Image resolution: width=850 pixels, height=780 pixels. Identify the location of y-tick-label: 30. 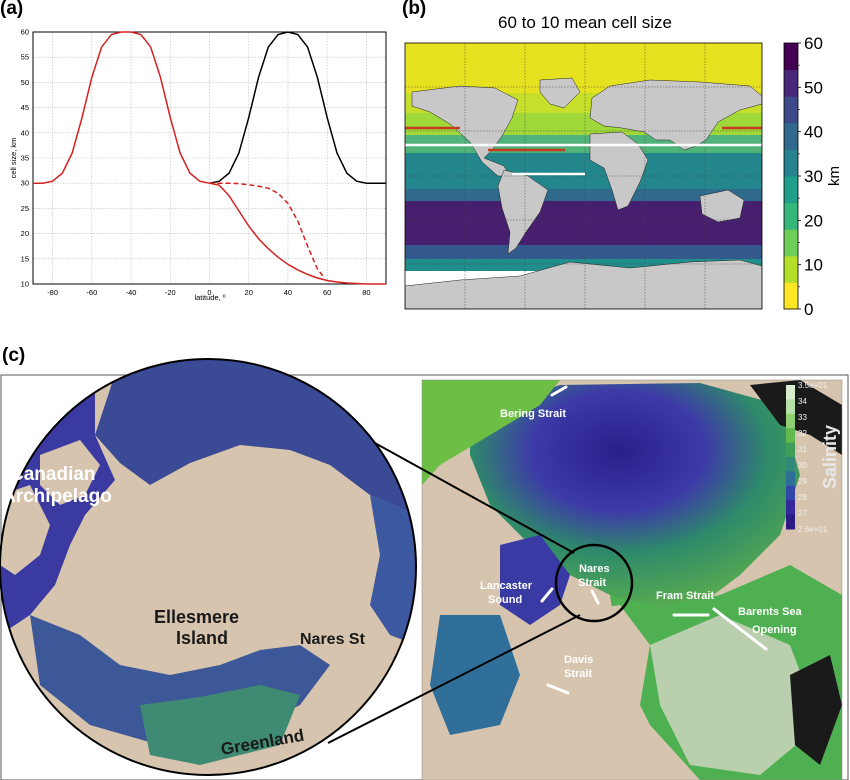
(25, 183).